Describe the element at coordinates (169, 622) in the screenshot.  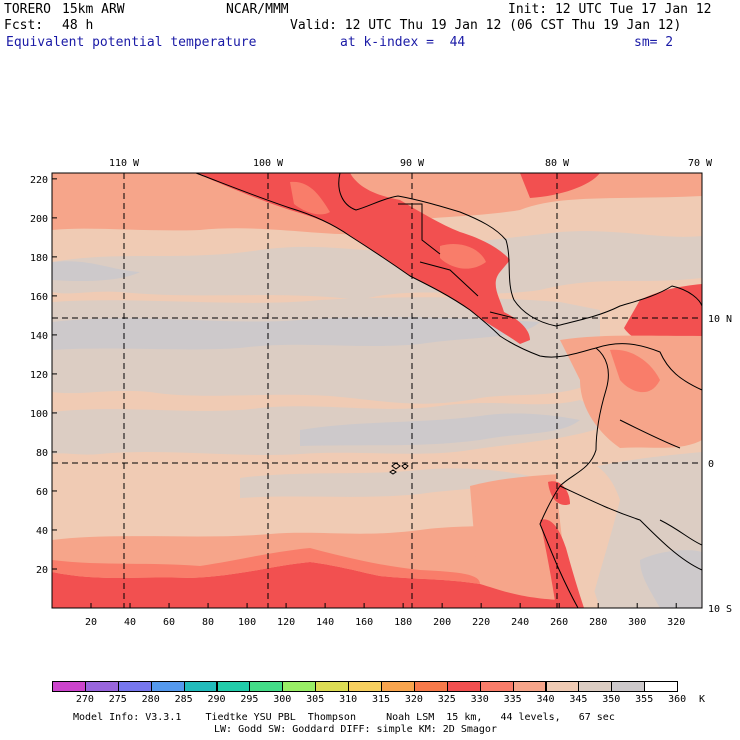
I see `x-tick-label: 60` at that location.